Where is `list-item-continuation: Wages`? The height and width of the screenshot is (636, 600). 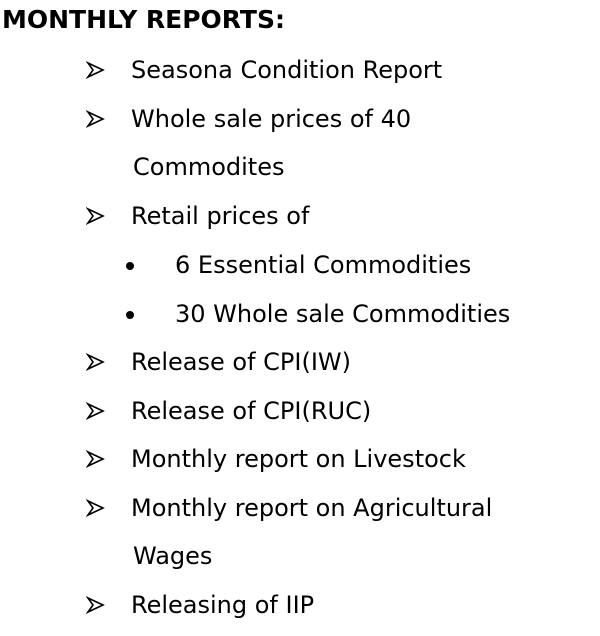 list-item-continuation: Wages is located at coordinates (173, 556).